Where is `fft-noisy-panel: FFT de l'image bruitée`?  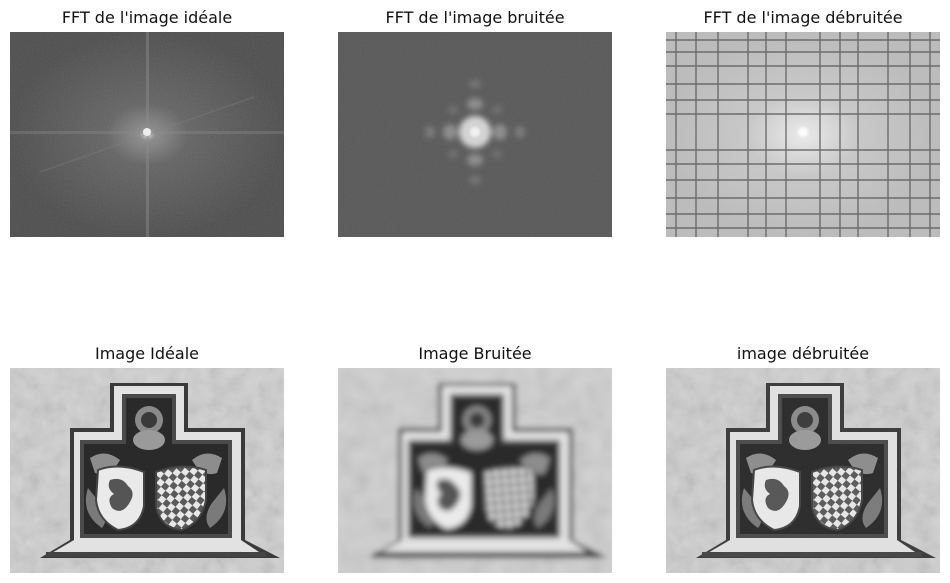 fft-noisy-panel: FFT de l'image bruitée is located at coordinates (475, 122).